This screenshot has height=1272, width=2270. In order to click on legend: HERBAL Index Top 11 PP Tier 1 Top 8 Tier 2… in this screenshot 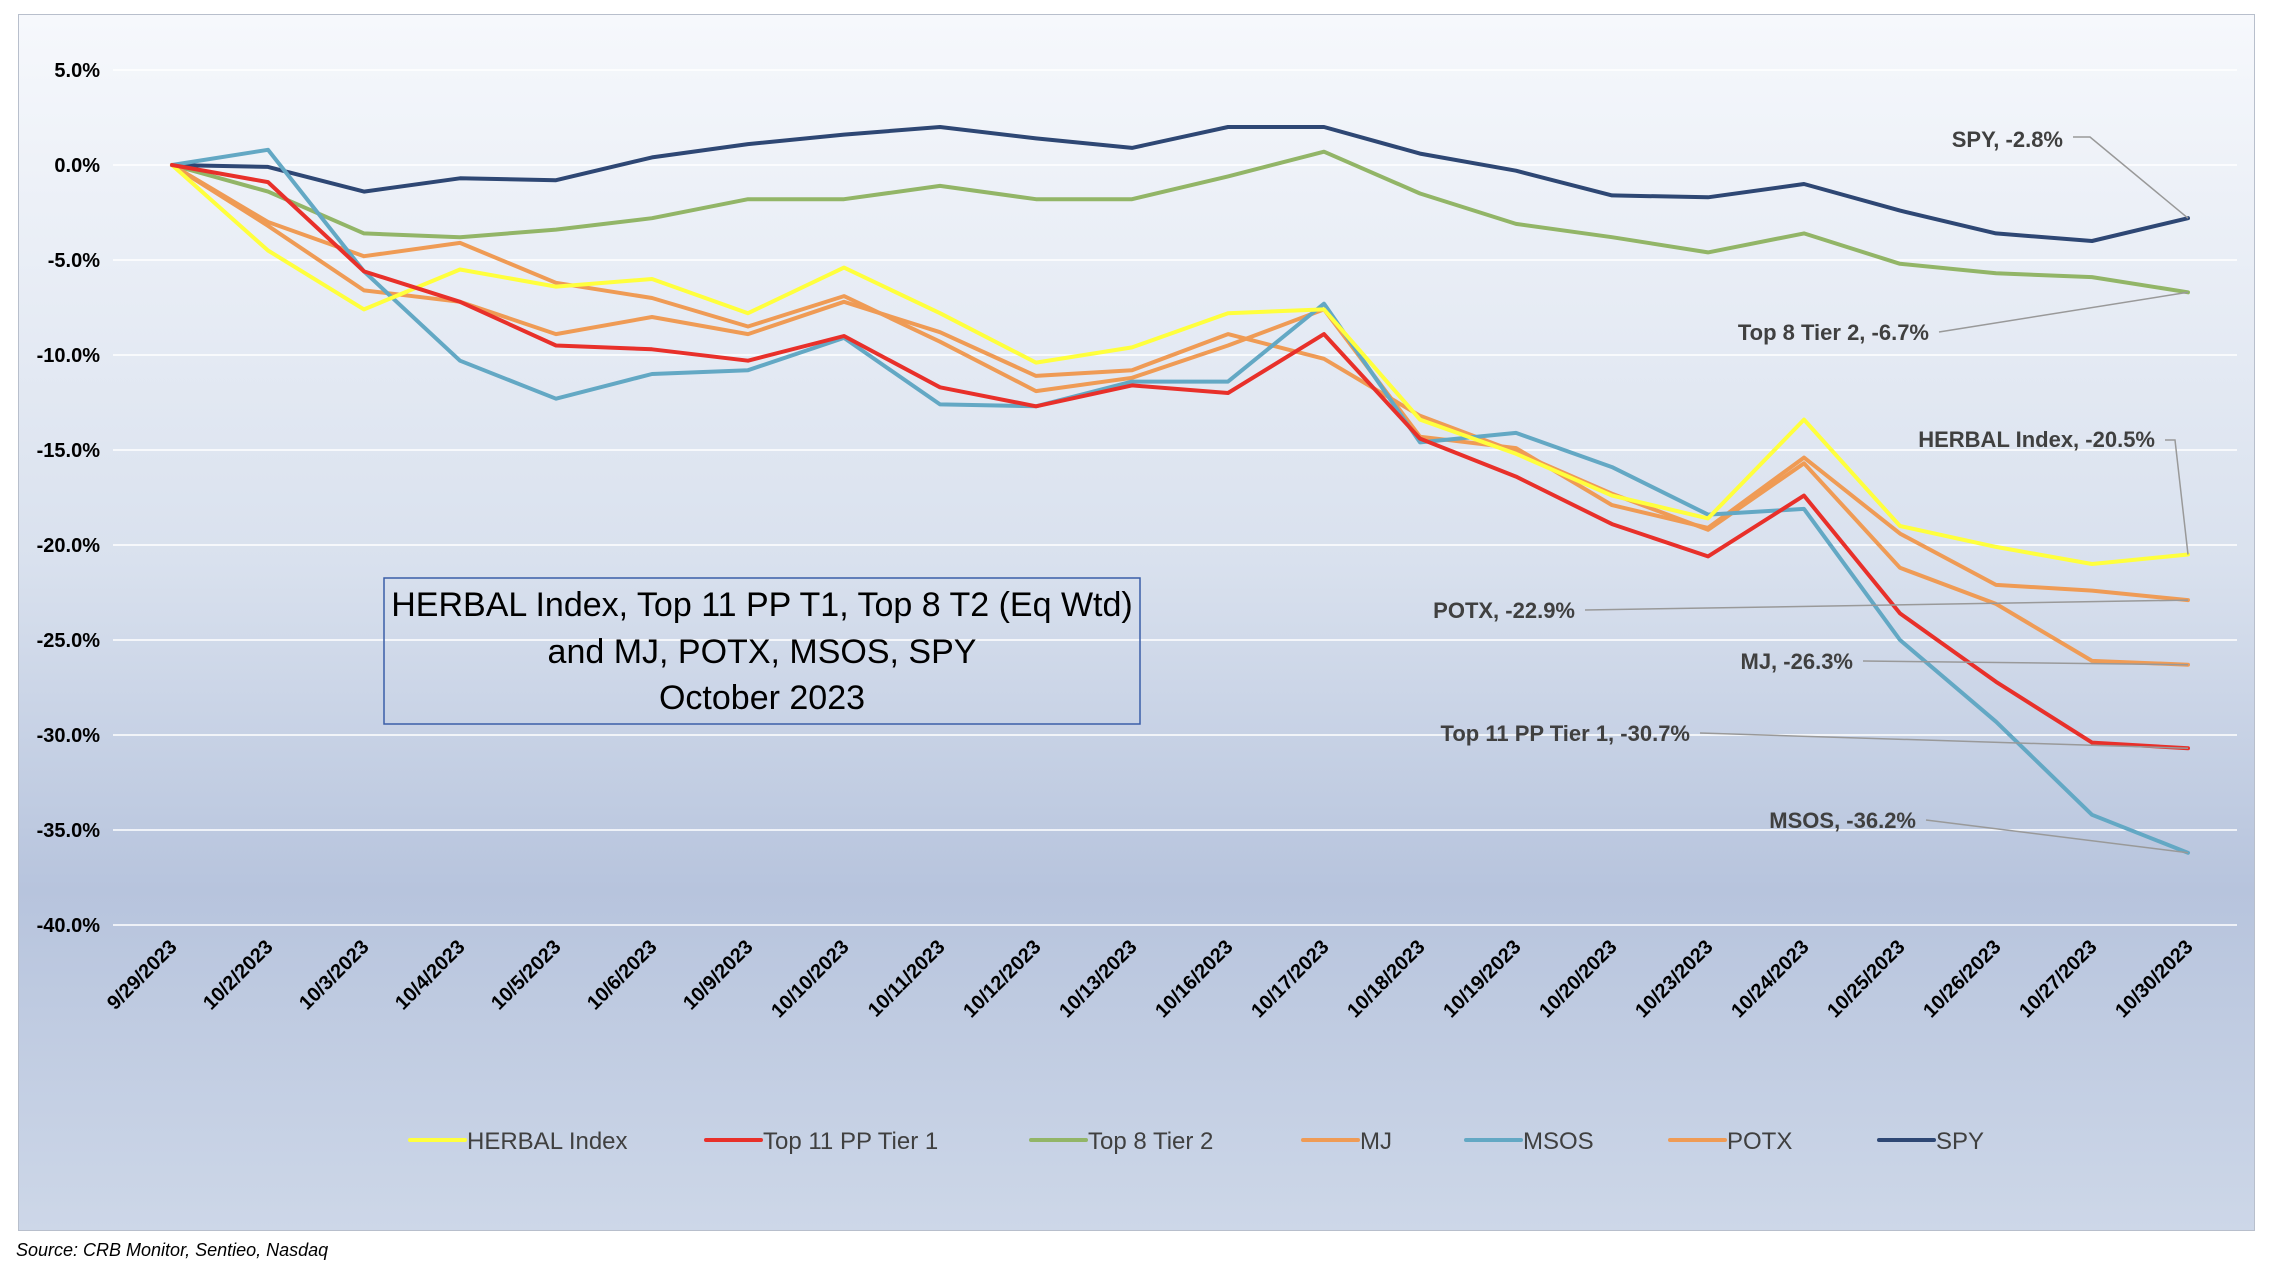, I will do `click(1196, 1141)`.